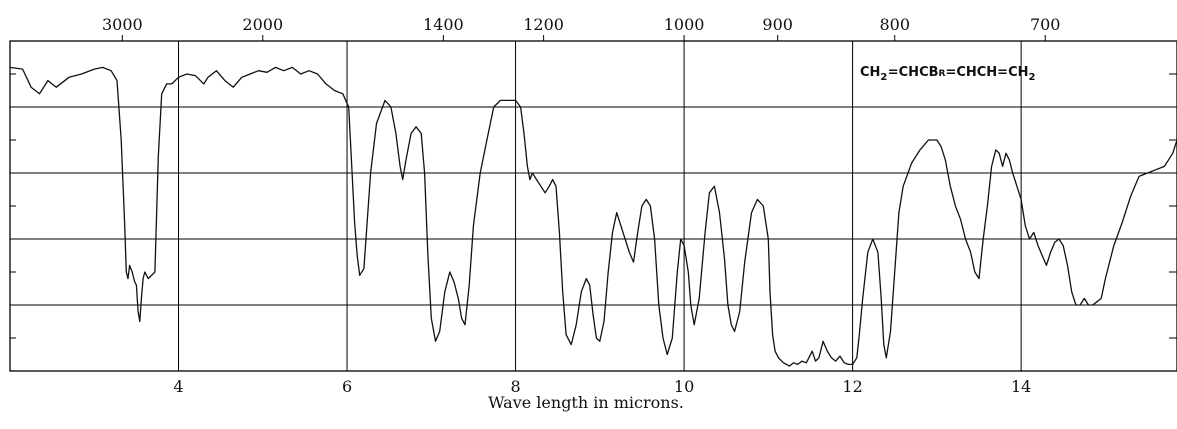 This screenshot has width=1177, height=429. Describe the element at coordinates (602, 386) in the screenshot. I see `bottom-axis-microns: 4 6 8 10 12 14` at that location.